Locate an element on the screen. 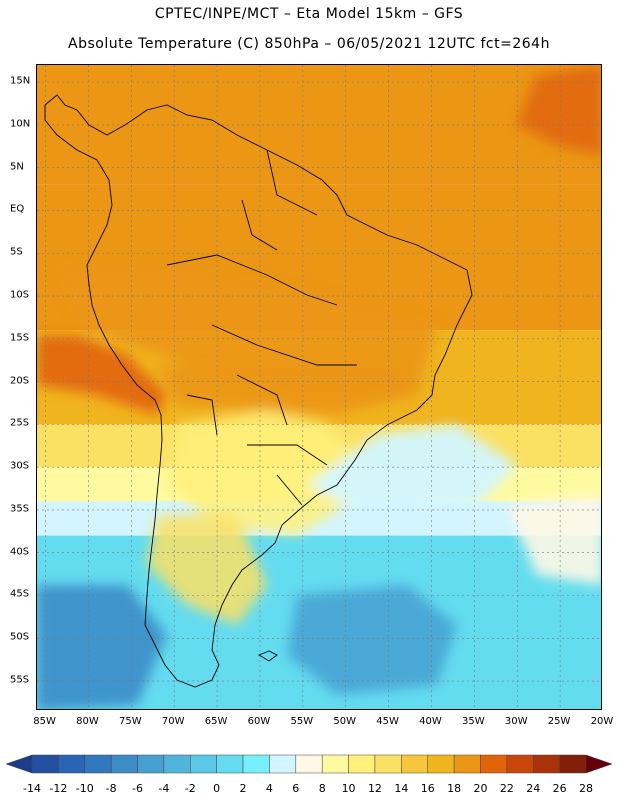 This screenshot has height=800, width=618. lat-tick-label: EQ is located at coordinates (17, 209).